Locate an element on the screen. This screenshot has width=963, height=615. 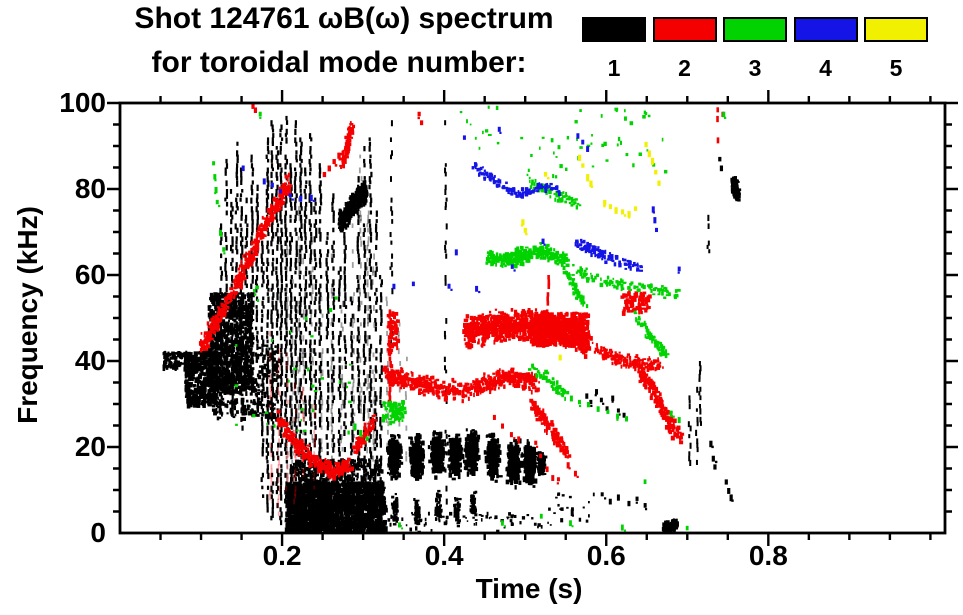
legend-mode-number-3: 3 is located at coordinates (755, 68).